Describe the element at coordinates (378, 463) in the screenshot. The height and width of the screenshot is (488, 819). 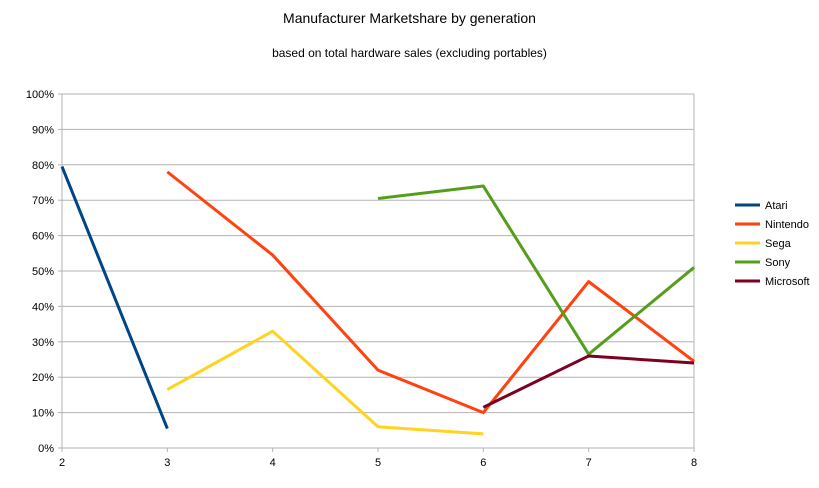
I see `x-tick-label: 5` at that location.